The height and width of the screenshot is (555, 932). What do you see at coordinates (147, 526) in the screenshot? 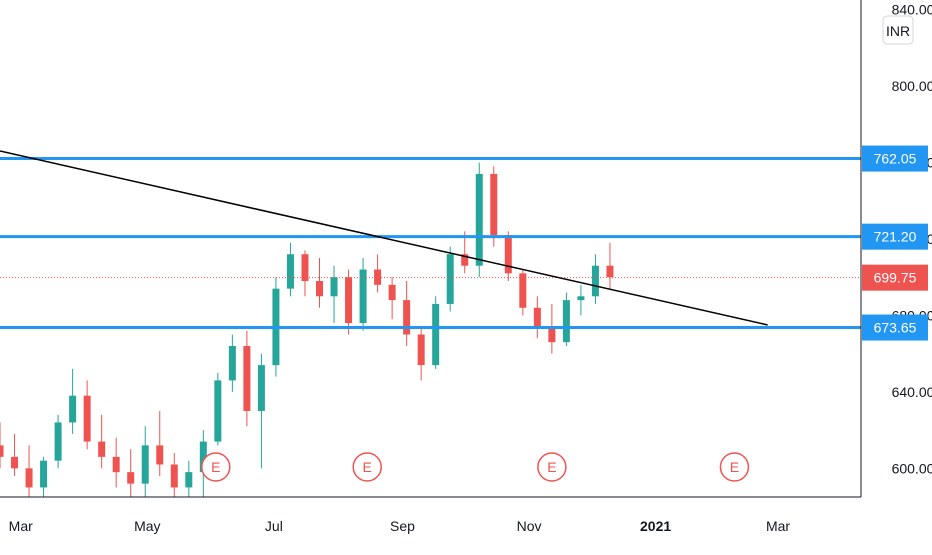
I see `x-tick-label: May` at bounding box center [147, 526].